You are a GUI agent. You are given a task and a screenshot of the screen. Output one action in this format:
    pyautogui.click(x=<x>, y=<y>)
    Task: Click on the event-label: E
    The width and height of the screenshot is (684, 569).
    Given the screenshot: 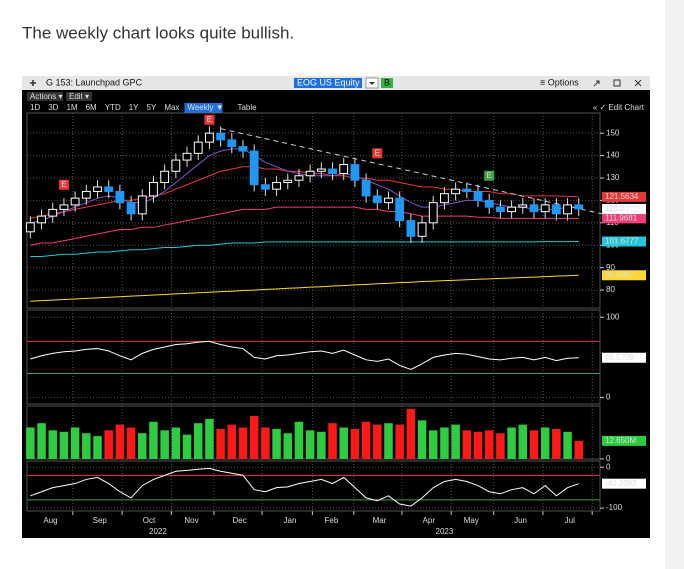 What is the action you would take?
    pyautogui.click(x=209, y=119)
    